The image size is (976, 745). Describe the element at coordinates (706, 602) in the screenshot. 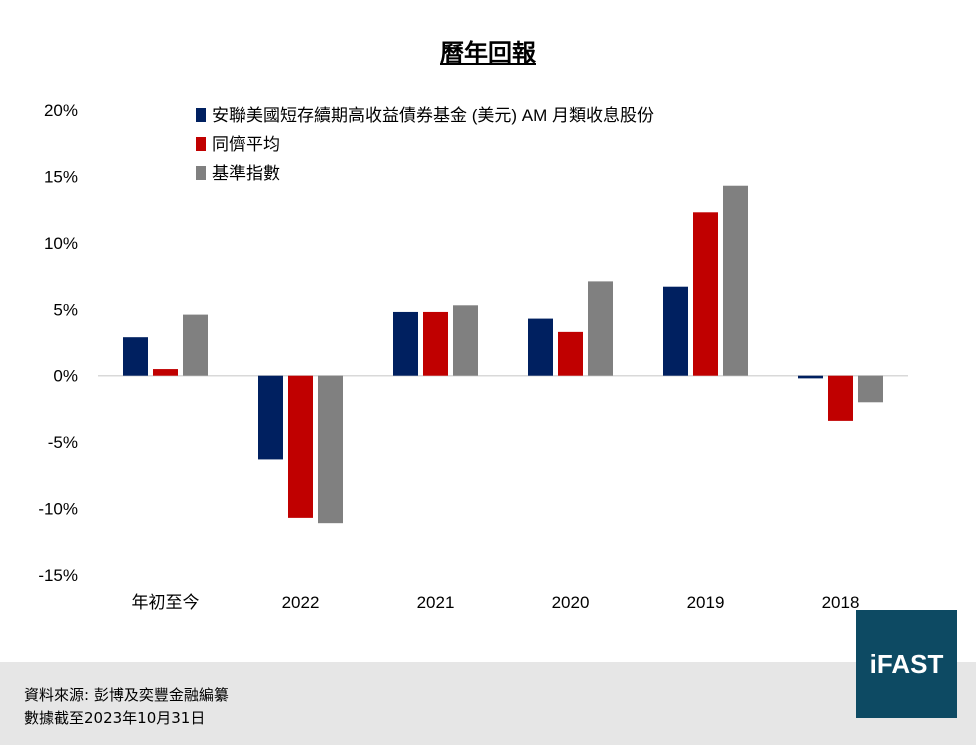

I see `x-tick-label: 2019` at that location.